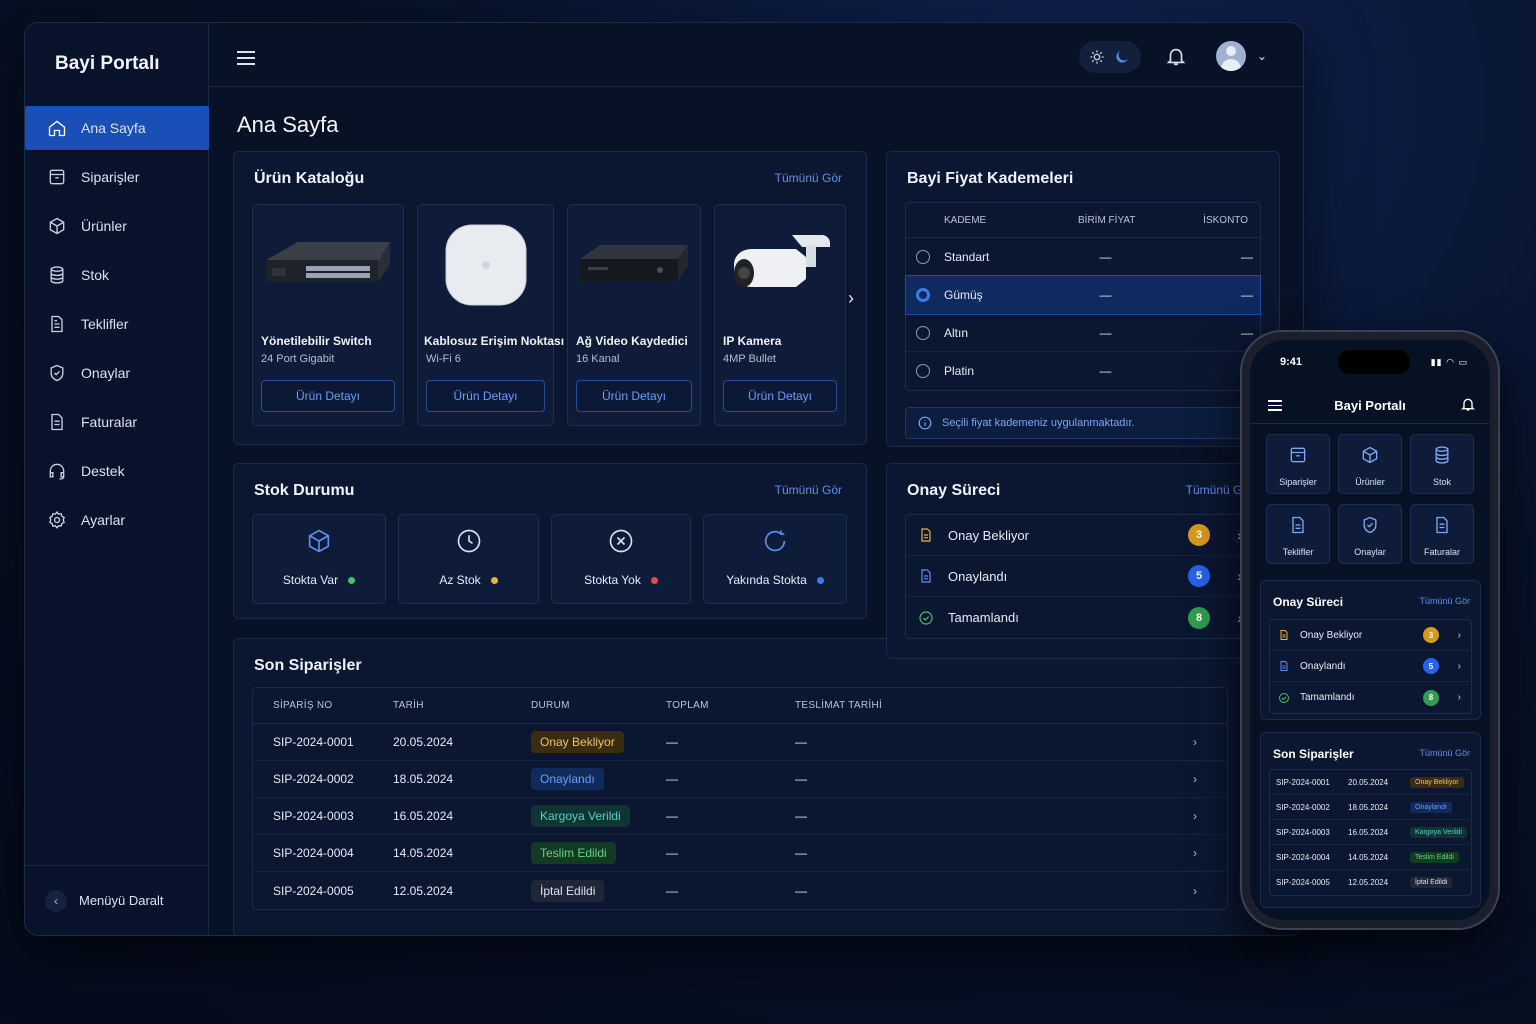 This screenshot has width=1536, height=1024. I want to click on sun-icon, so click(1097, 57).